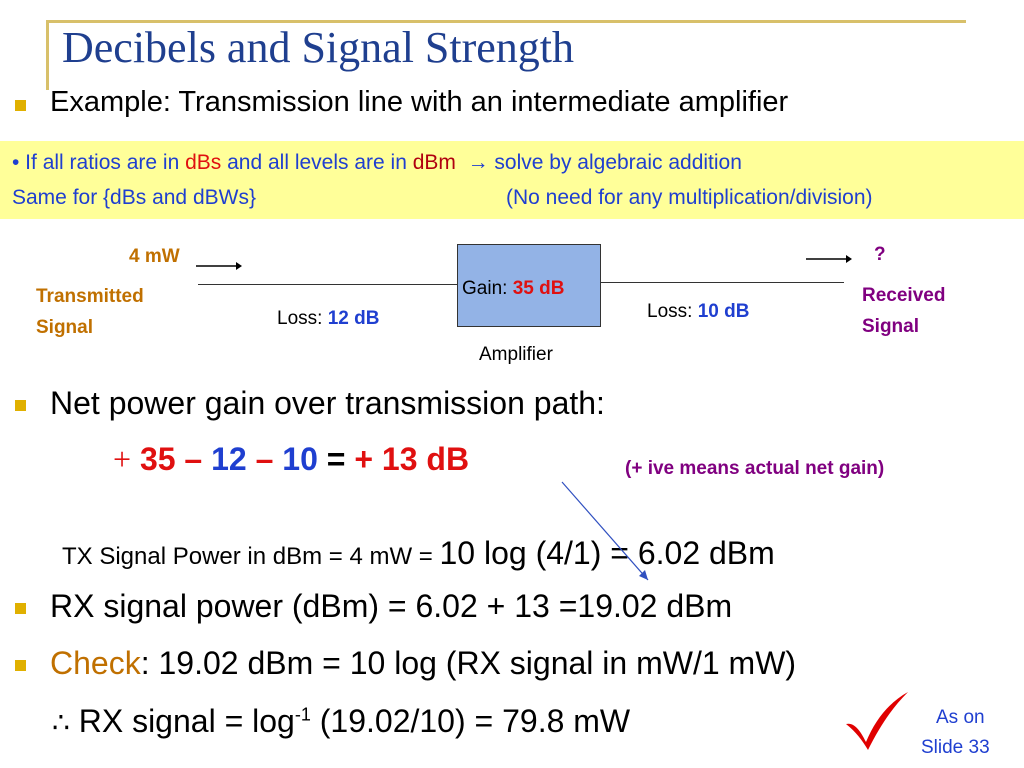 Image resolution: width=1024 pixels, height=768 pixels. Describe the element at coordinates (328, 318) in the screenshot. I see `loss1-label: Loss: 12 dB` at that location.